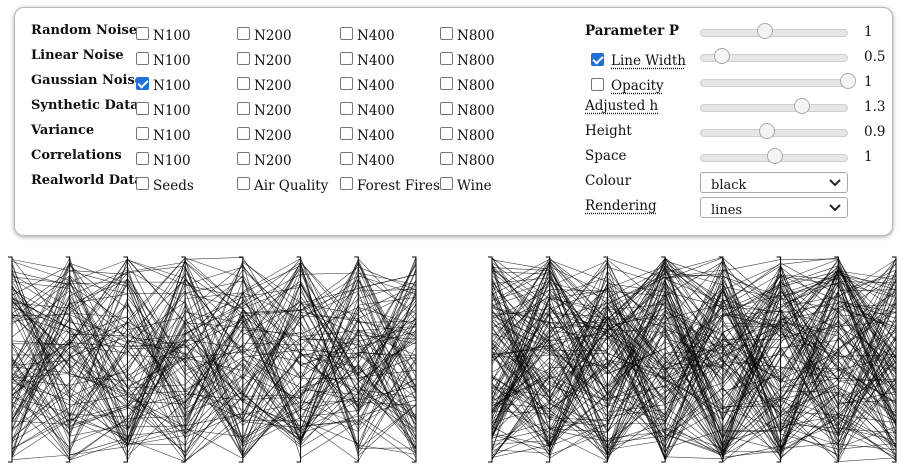  I want to click on colour-label: Colour, so click(608, 181).